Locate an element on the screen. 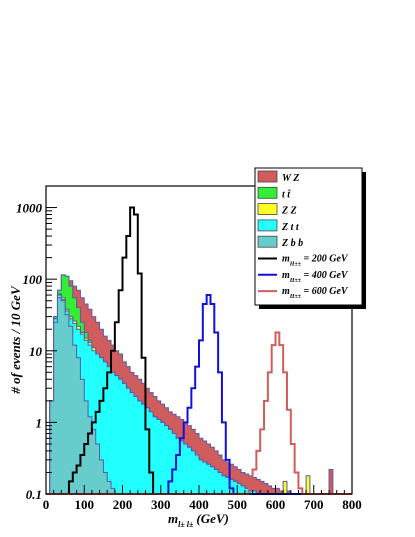 This screenshot has height=537, width=415. x-tick-label: 400 is located at coordinates (199, 504).